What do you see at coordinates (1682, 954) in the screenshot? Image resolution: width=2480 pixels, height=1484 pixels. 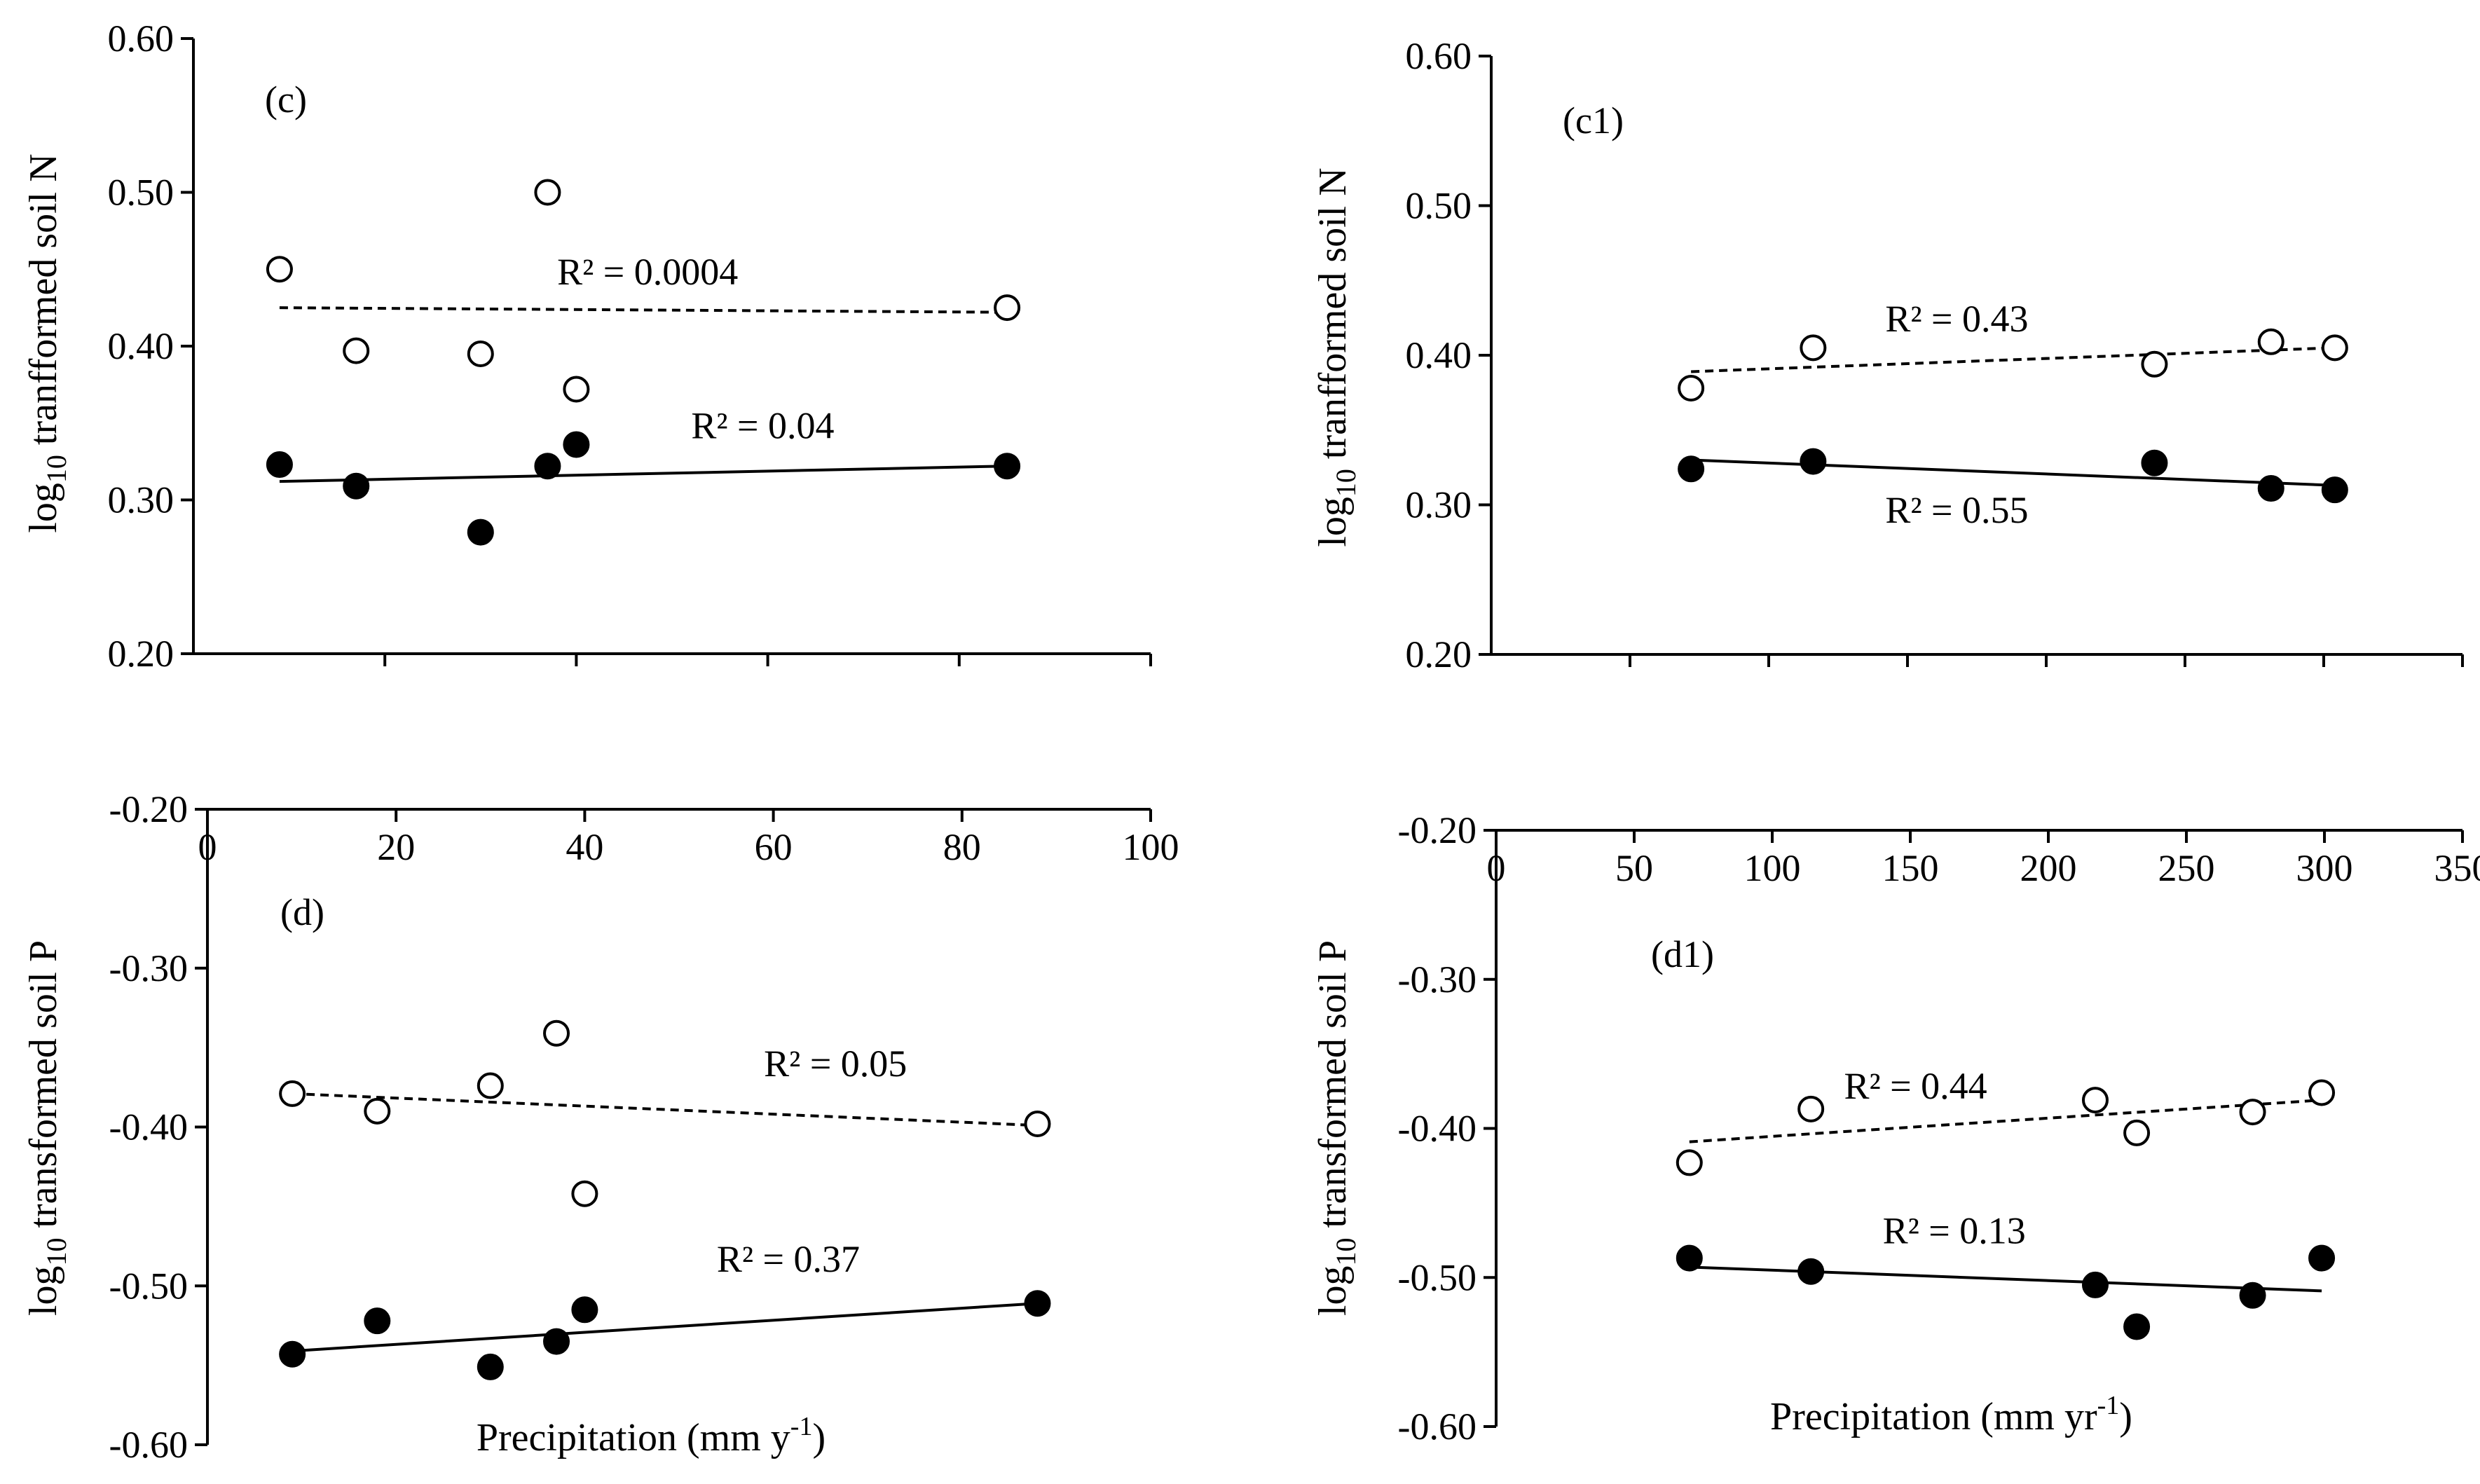 I see `panel-label: (d1)` at bounding box center [1682, 954].